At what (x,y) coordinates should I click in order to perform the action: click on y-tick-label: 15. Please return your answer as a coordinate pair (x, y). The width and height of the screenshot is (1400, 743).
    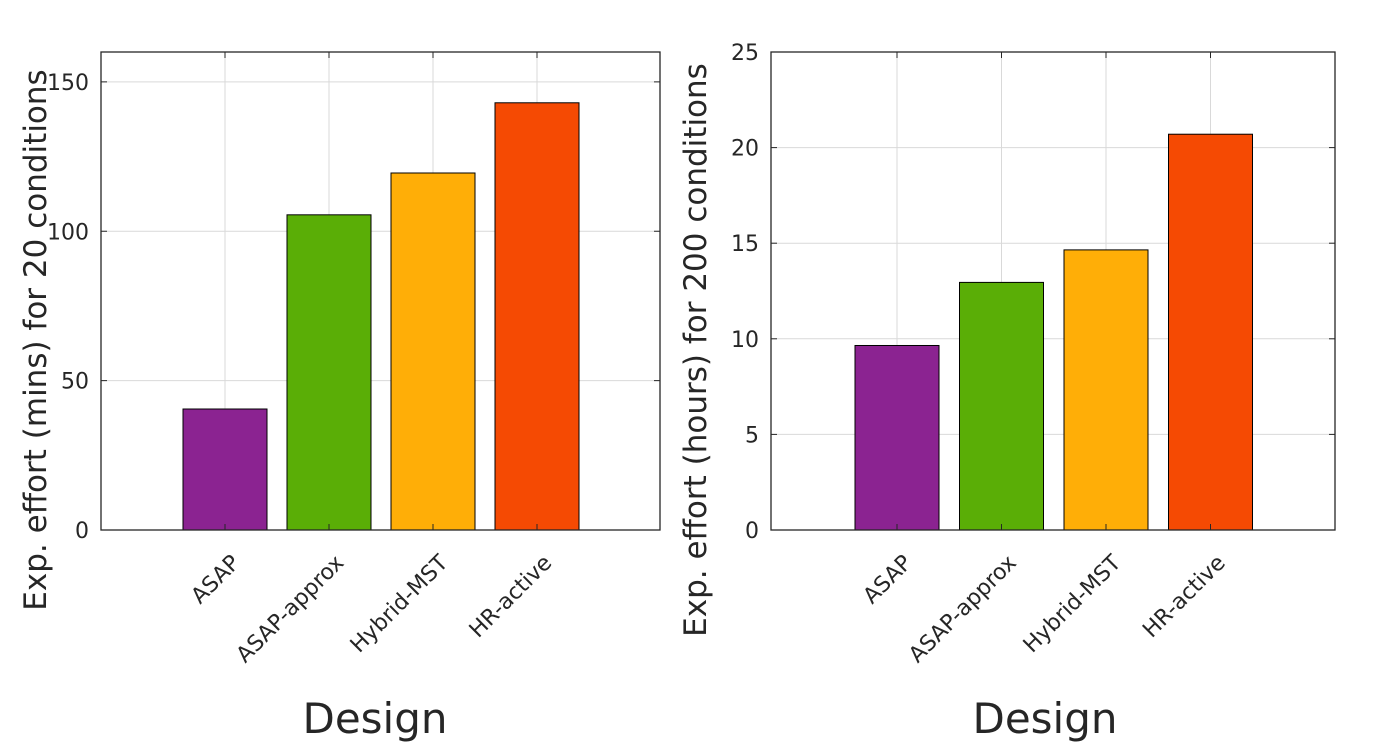
    Looking at the image, I should click on (745, 244).